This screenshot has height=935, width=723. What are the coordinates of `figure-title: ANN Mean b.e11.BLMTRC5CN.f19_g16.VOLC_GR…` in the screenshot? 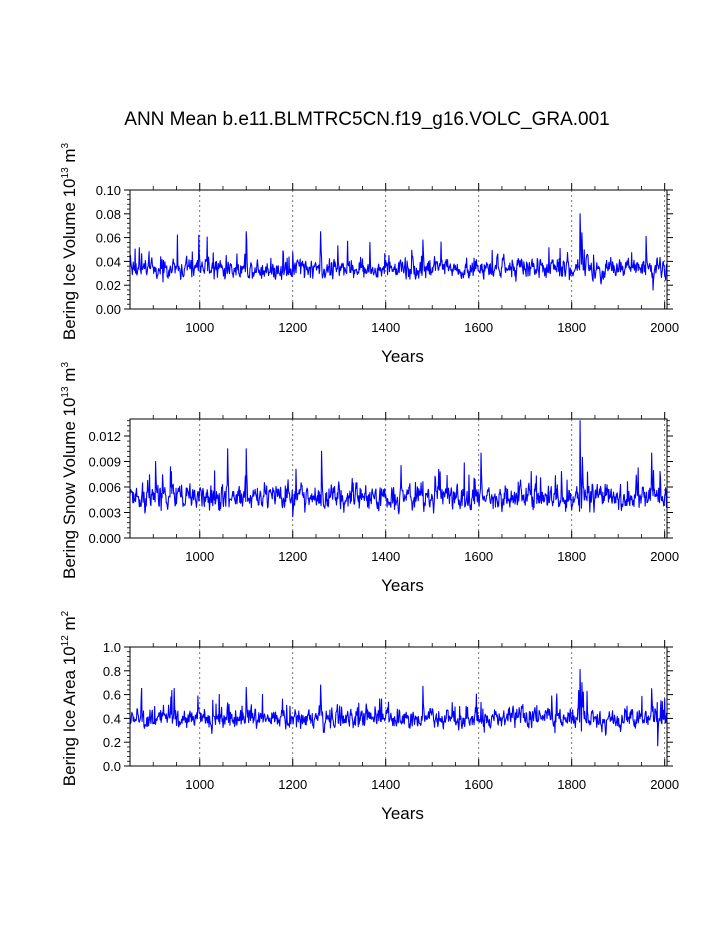 It's located at (366, 119).